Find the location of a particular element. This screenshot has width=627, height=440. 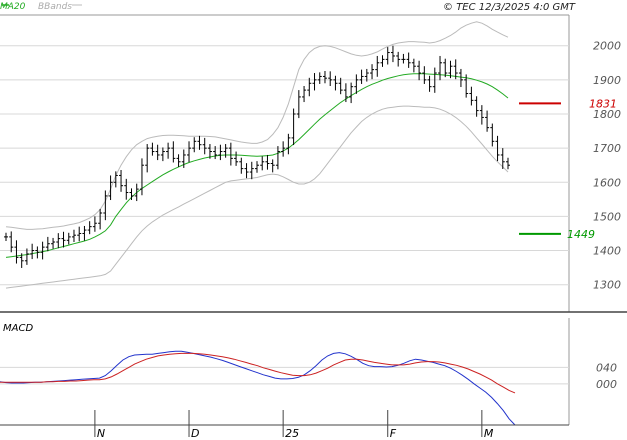

price-y-tick-label: 1700 is located at coordinates (607, 148).